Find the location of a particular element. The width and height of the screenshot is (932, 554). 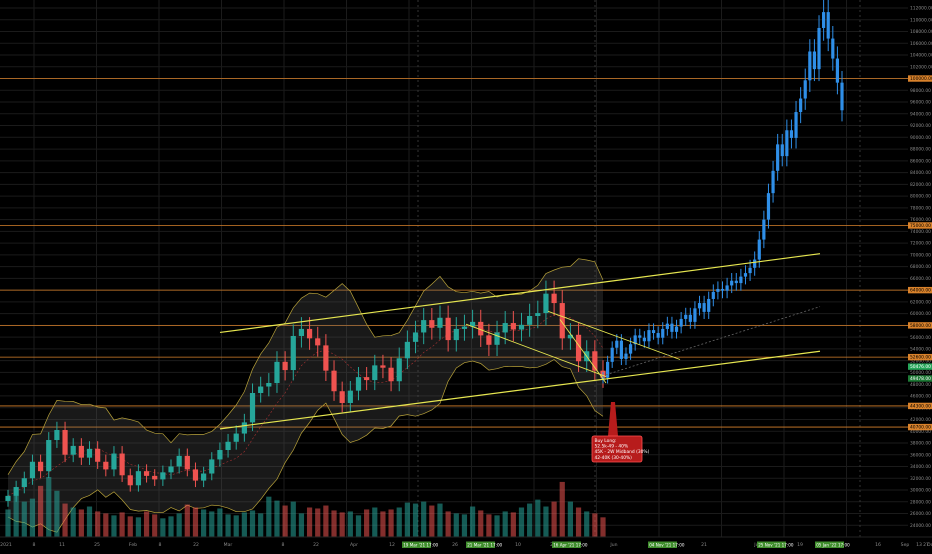

annotation-line: 42-40K (30-40%) is located at coordinates (614, 458).